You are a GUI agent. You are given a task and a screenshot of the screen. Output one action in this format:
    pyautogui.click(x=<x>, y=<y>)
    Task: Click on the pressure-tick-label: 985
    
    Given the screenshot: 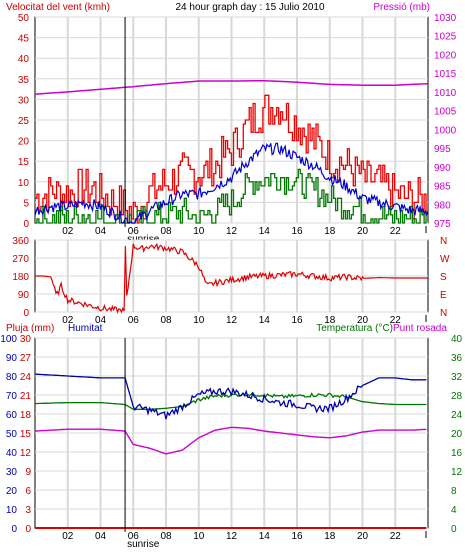 What is the action you would take?
    pyautogui.click(x=442, y=187)
    